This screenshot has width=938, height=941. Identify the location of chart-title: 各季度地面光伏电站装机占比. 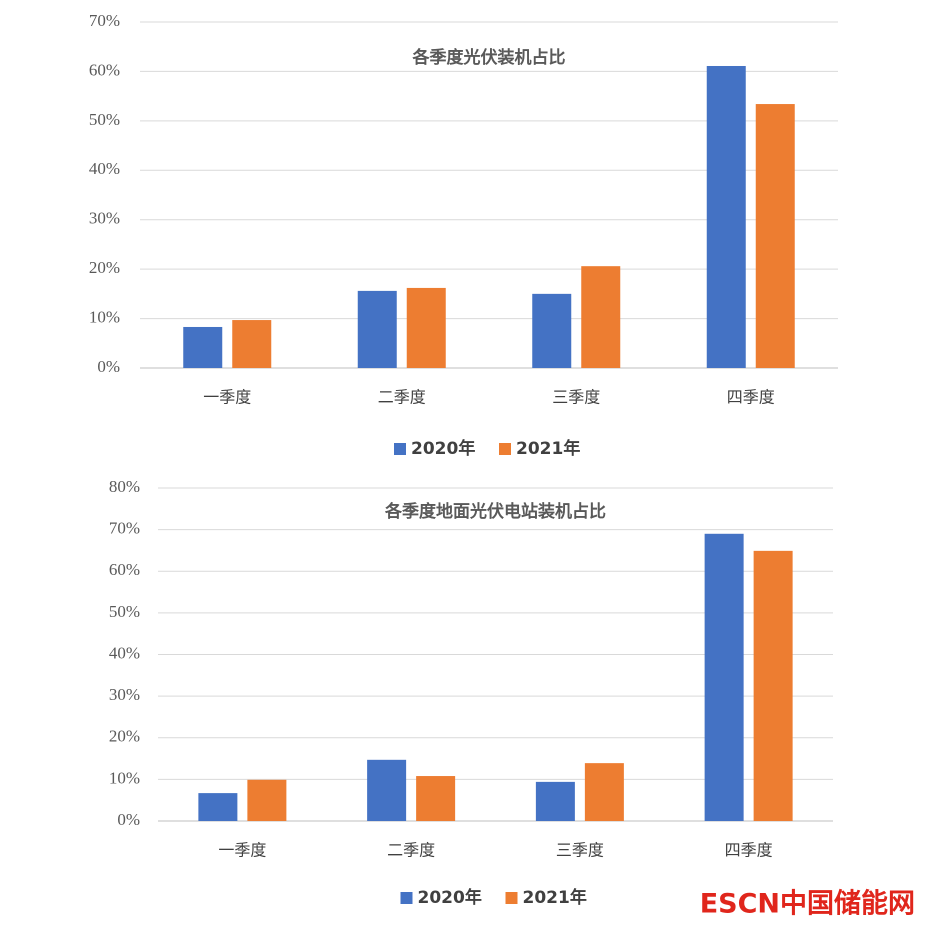
(495, 511).